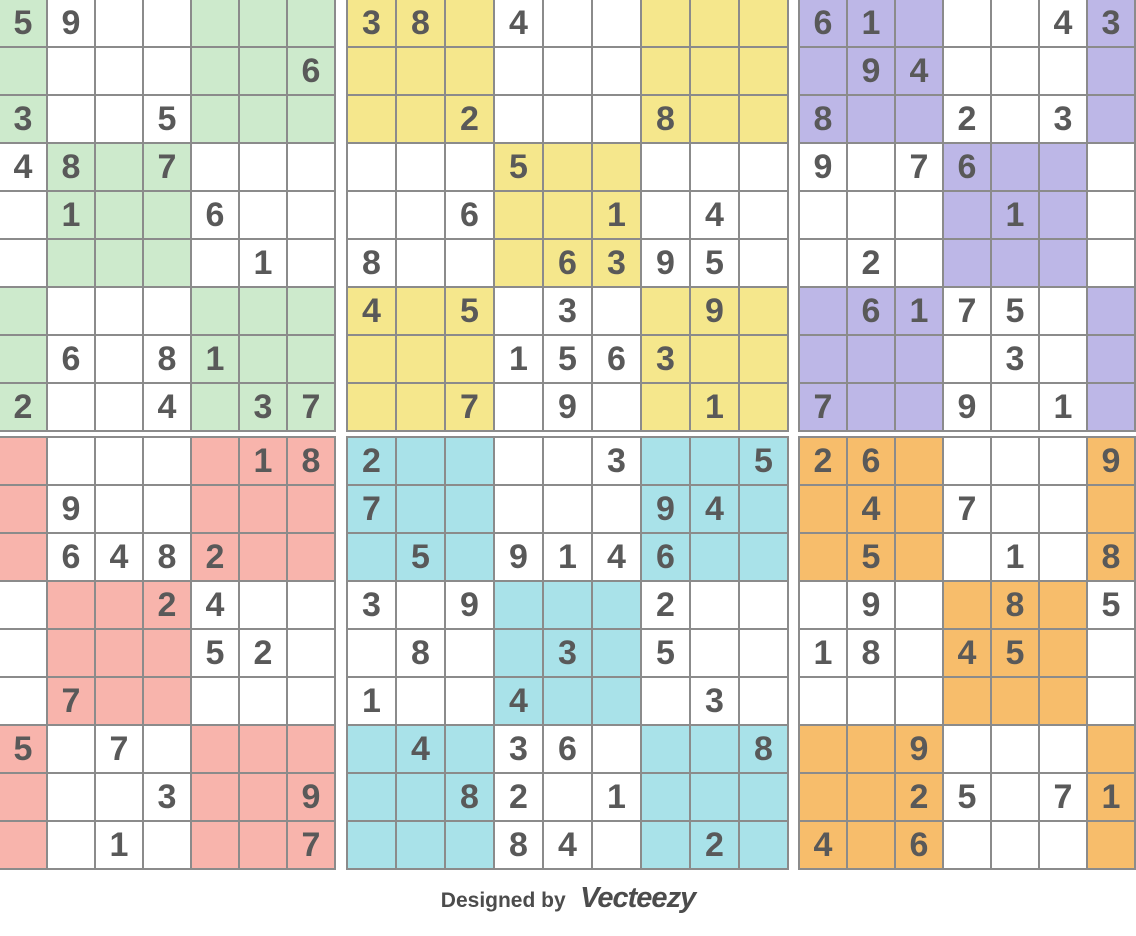 This screenshot has width=1136, height=936. Describe the element at coordinates (967, 509) in the screenshot. I see `sudoku-cell: 7` at that location.